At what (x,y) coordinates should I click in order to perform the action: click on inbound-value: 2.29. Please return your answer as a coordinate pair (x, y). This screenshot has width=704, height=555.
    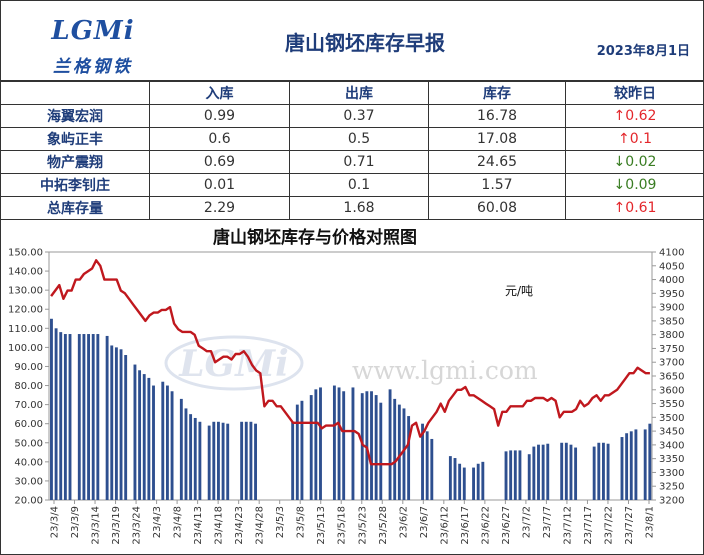
    Looking at the image, I should click on (219, 208).